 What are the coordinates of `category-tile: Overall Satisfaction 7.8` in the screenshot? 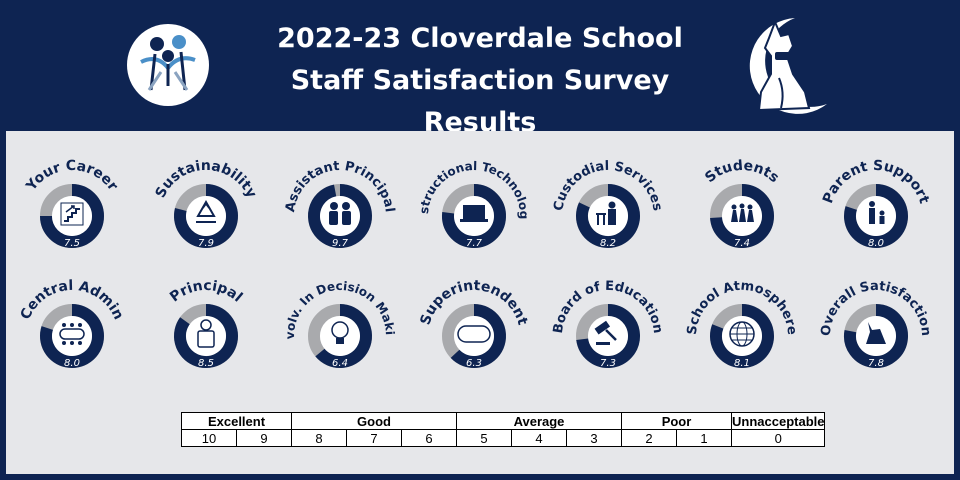 It's located at (876, 317).